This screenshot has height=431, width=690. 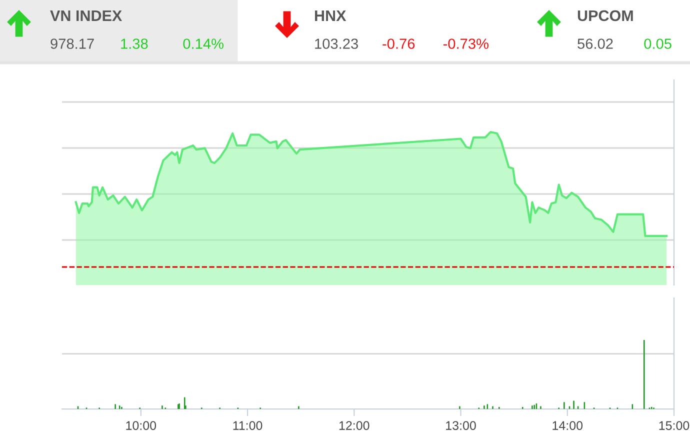 I want to click on text: -0.76, so click(x=398, y=43).